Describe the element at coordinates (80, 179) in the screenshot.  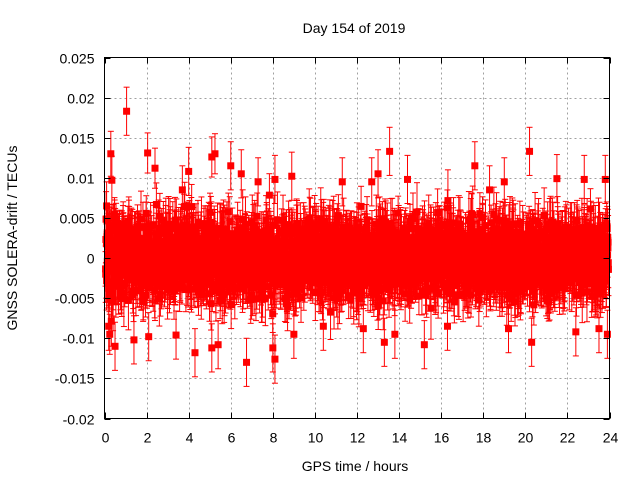
I see `y-tick-label: 0.01` at that location.